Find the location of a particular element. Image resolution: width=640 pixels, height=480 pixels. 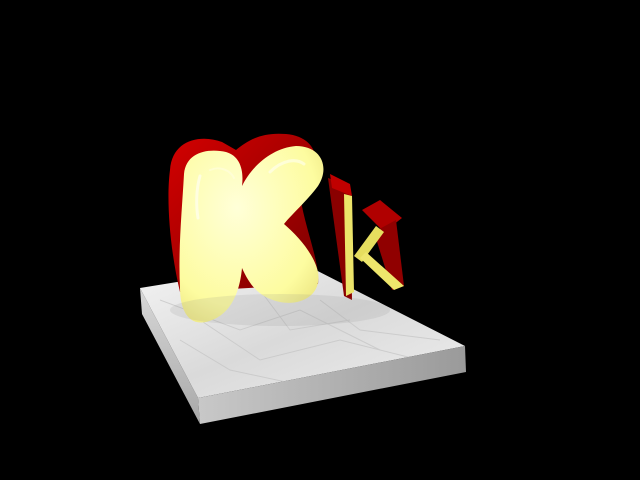

letter-k-uppercase is located at coordinates (246, 228).